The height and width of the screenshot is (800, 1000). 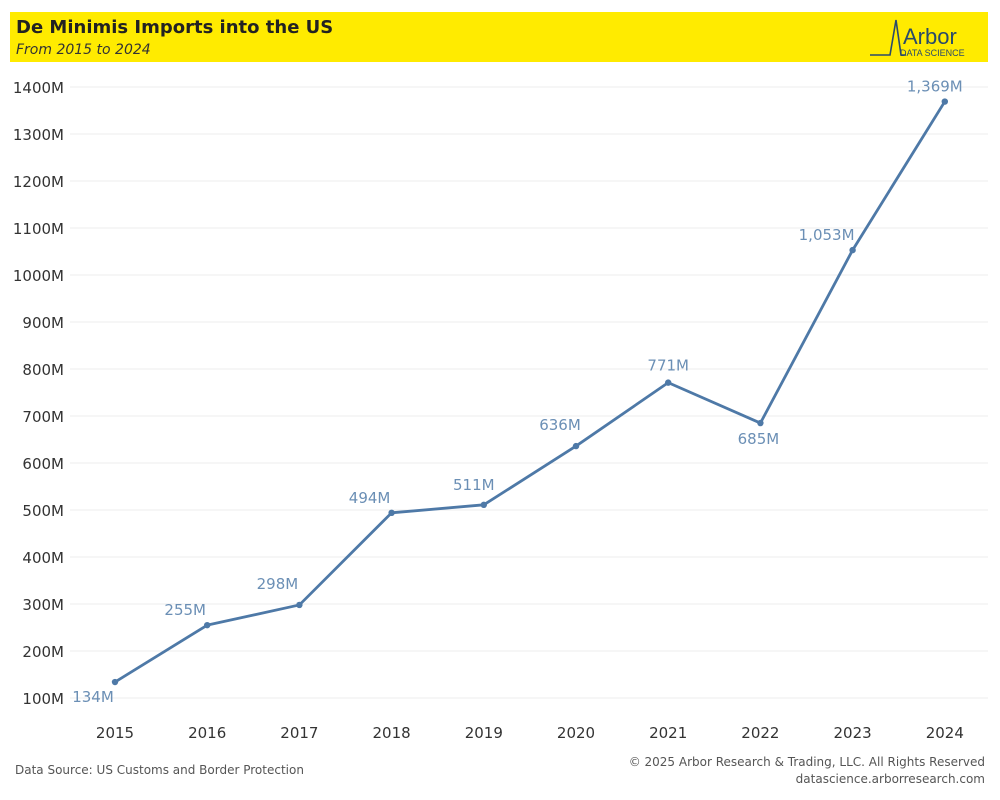 I want to click on logo-spike-icon, so click(x=888, y=37).